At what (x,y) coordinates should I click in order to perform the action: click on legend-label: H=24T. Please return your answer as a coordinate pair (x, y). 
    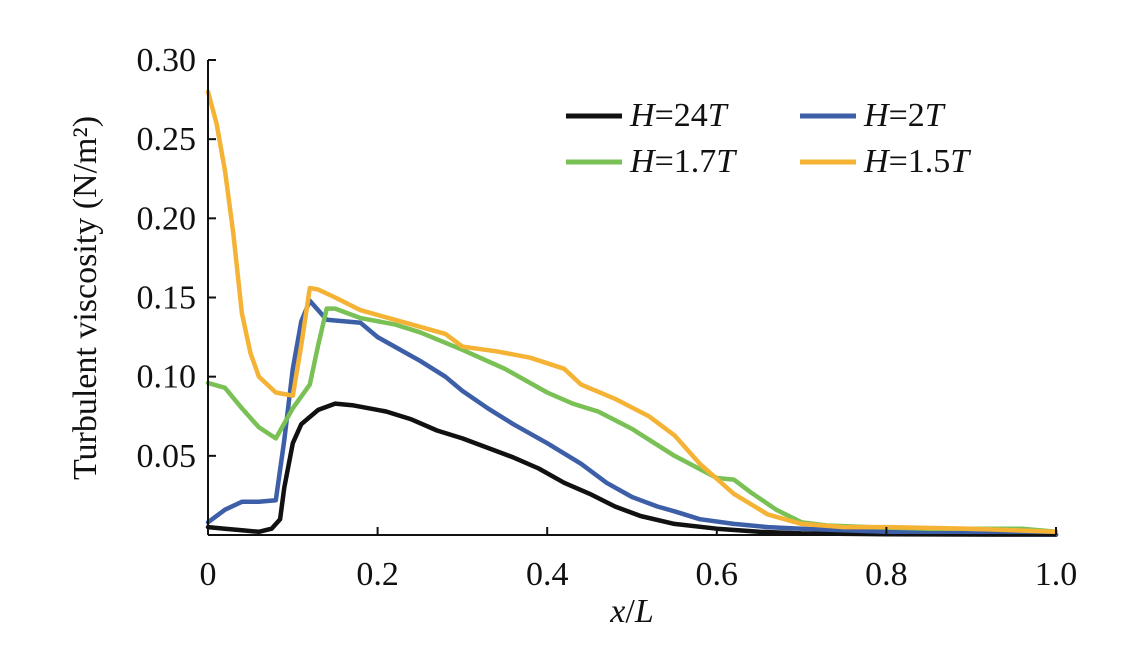
    Looking at the image, I should click on (679, 115).